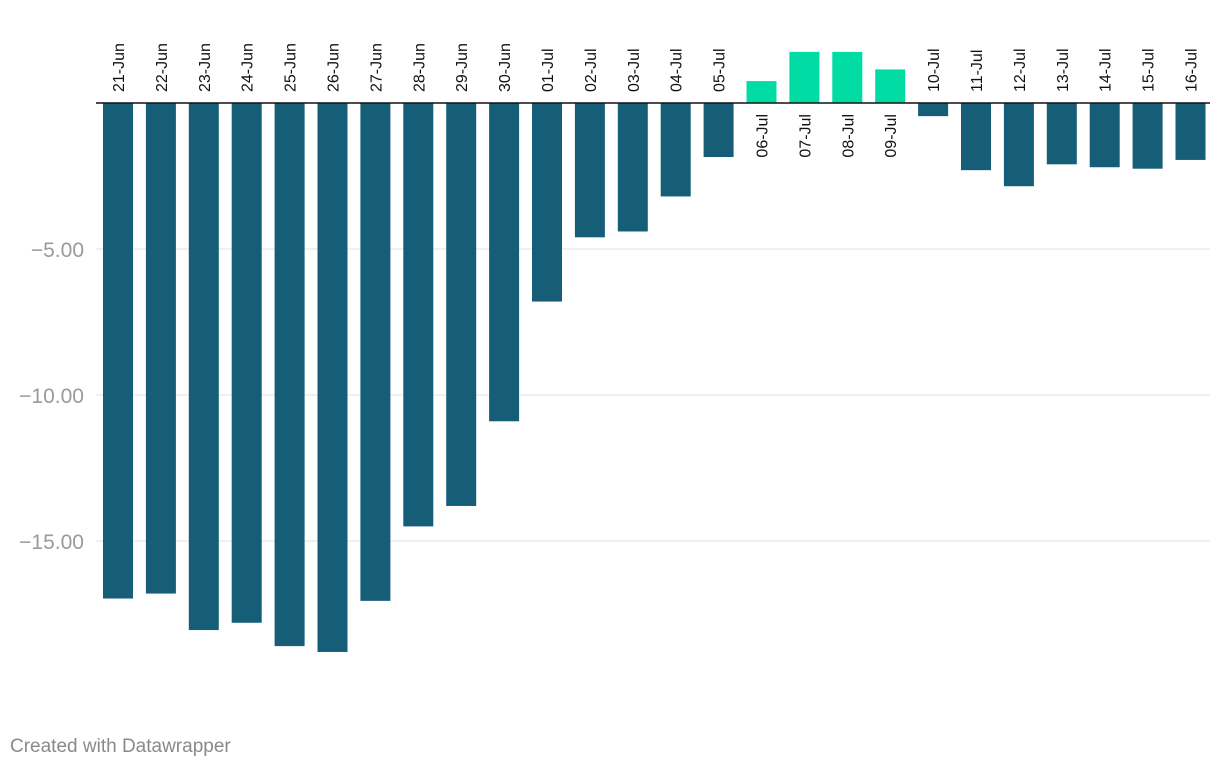  What do you see at coordinates (718, 130) in the screenshot?
I see `bar-05-Jul` at bounding box center [718, 130].